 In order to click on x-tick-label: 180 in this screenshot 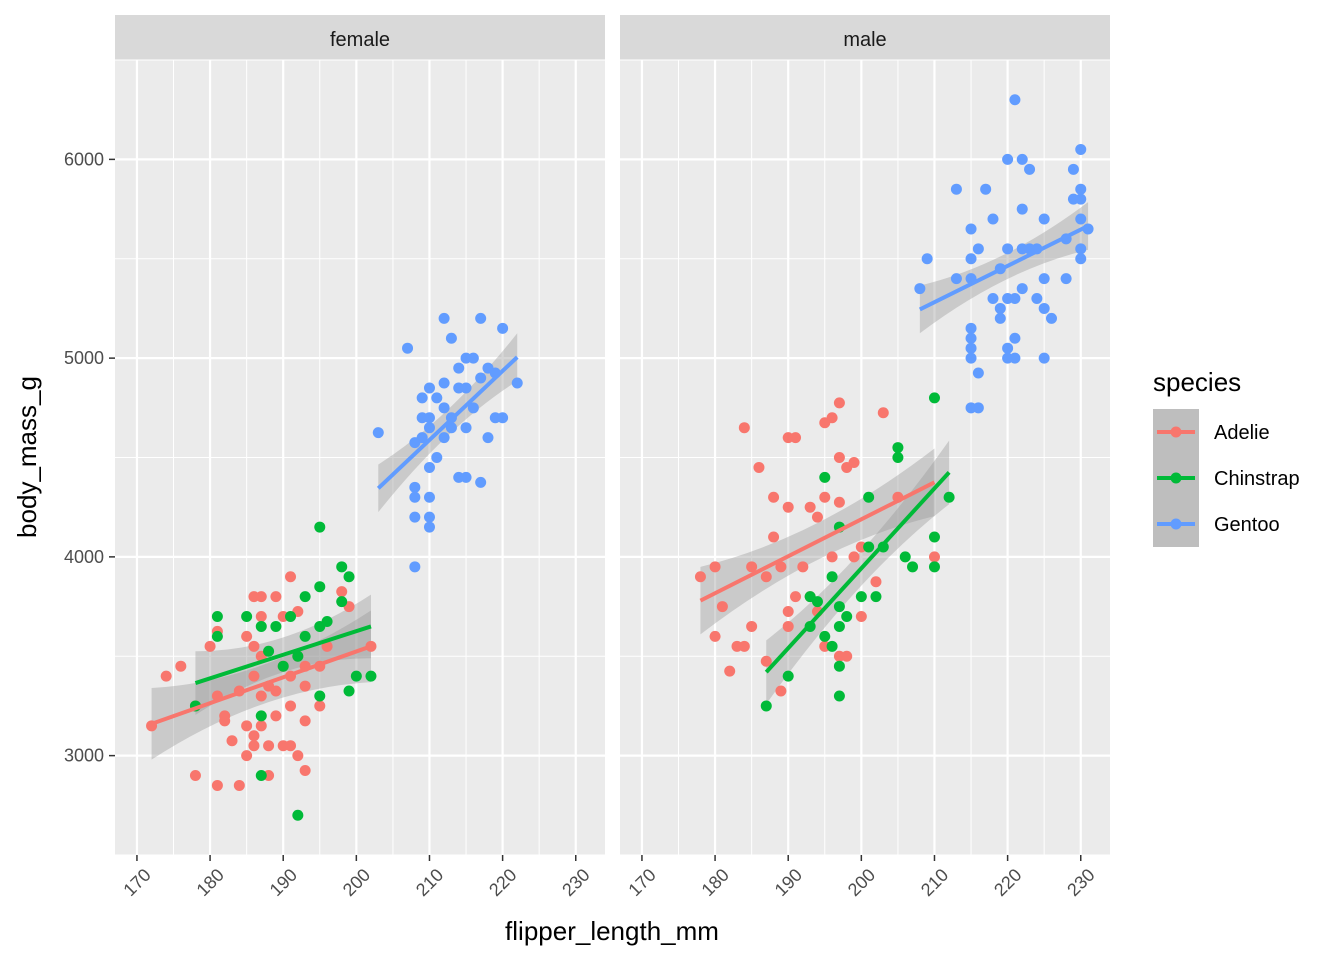, I will do `click(210, 882)`.